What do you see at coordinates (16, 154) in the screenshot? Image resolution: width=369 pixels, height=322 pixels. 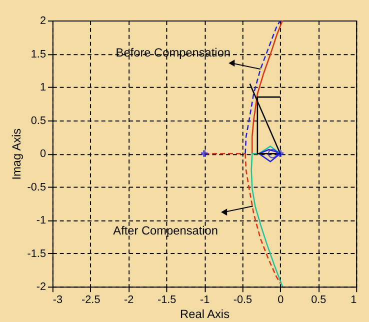 I see `y-axis-title: Imag Axis` at bounding box center [16, 154].